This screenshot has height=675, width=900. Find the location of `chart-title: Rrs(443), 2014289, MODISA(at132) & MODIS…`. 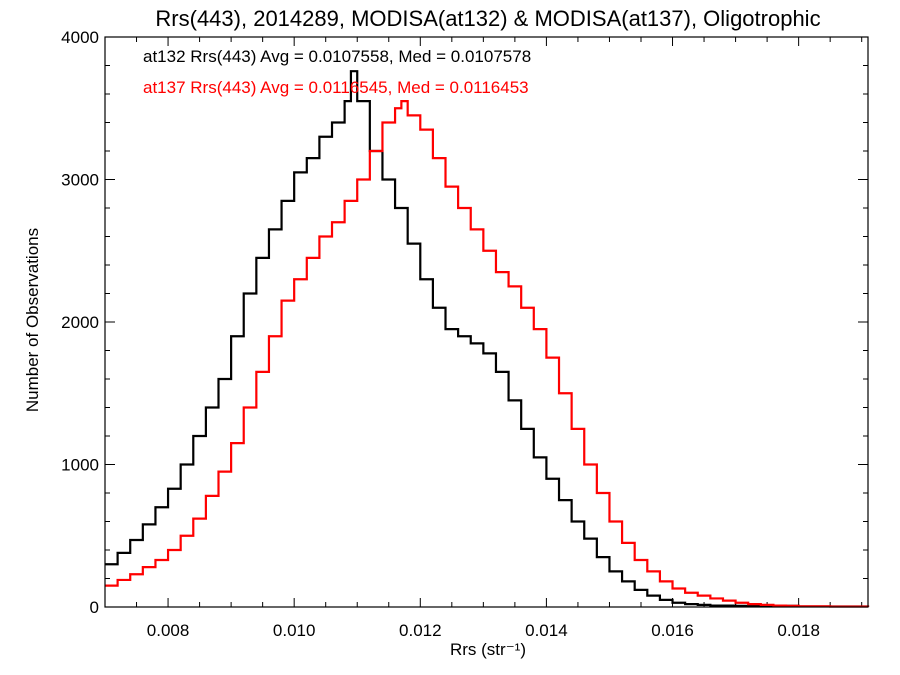

chart-title: Rrs(443), 2014289, MODISA(at132) & MODIS… is located at coordinates (487, 18).